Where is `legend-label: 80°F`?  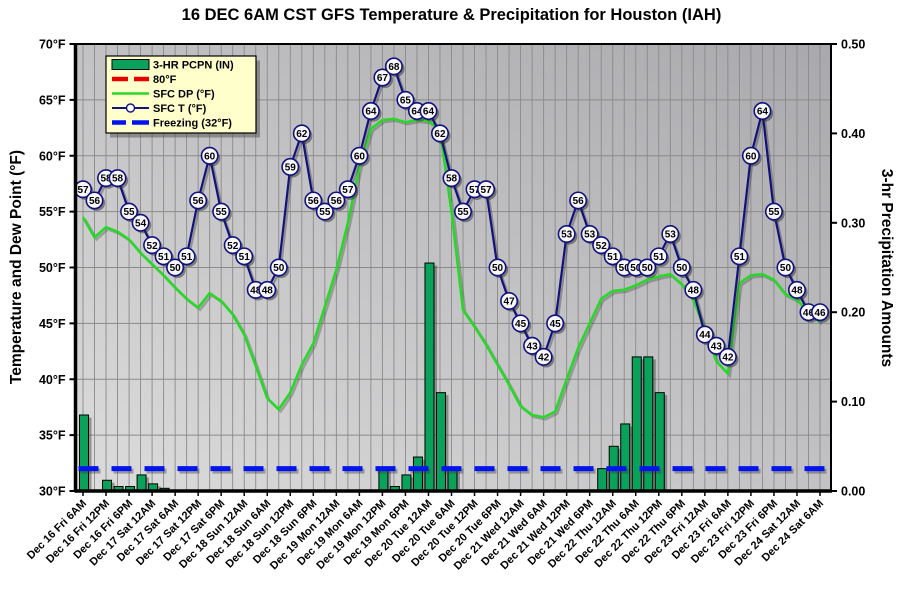
legend-label: 80°F is located at coordinates (165, 80).